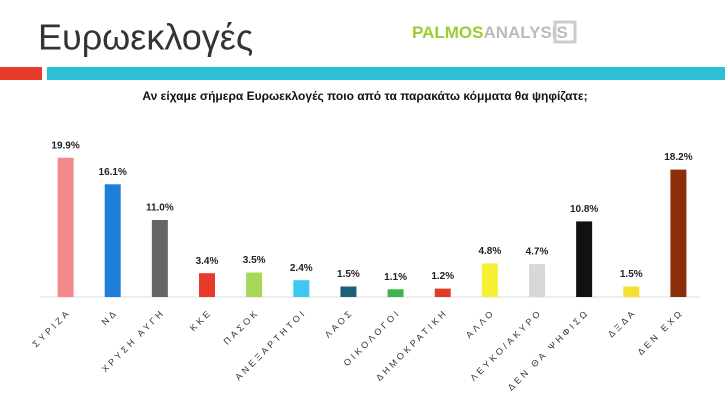  I want to click on chart-title: Ευρωεκλογές, so click(145, 37).